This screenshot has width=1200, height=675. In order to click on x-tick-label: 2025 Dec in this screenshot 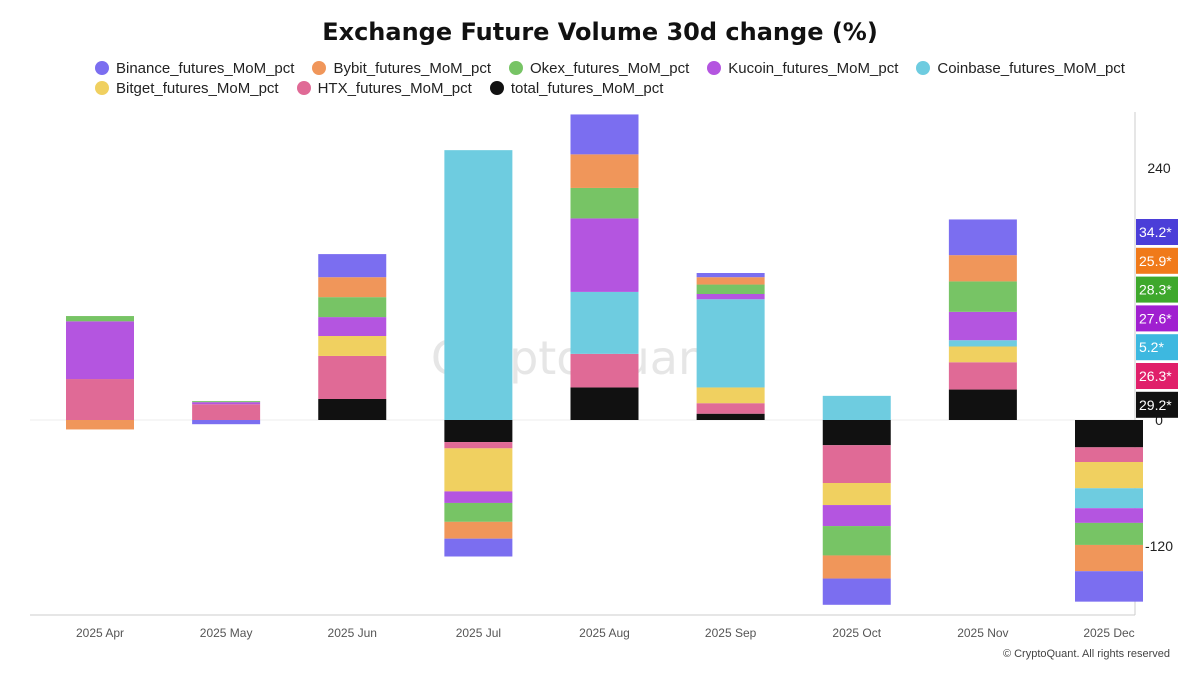, I will do `click(1108, 633)`.